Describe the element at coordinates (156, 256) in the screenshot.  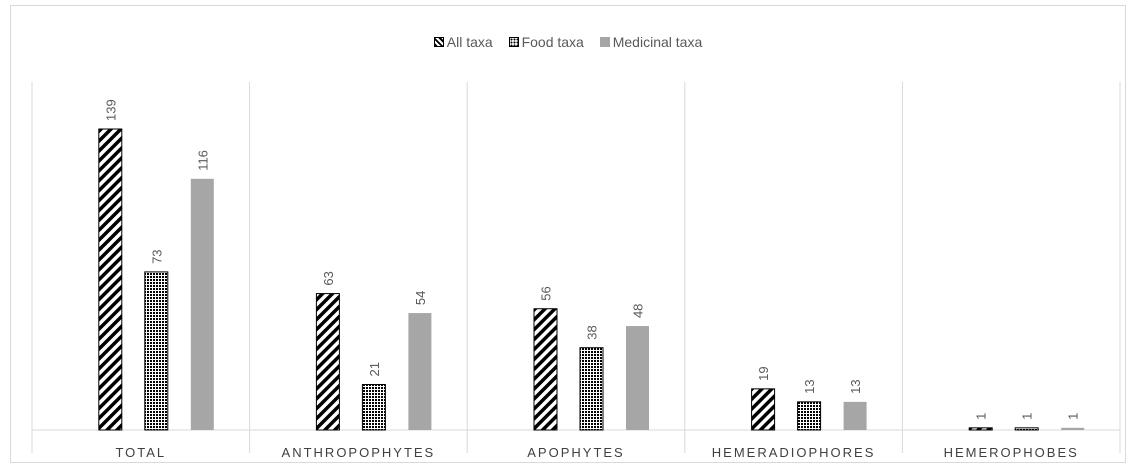
I see `data-label-food-taxa: 73` at that location.